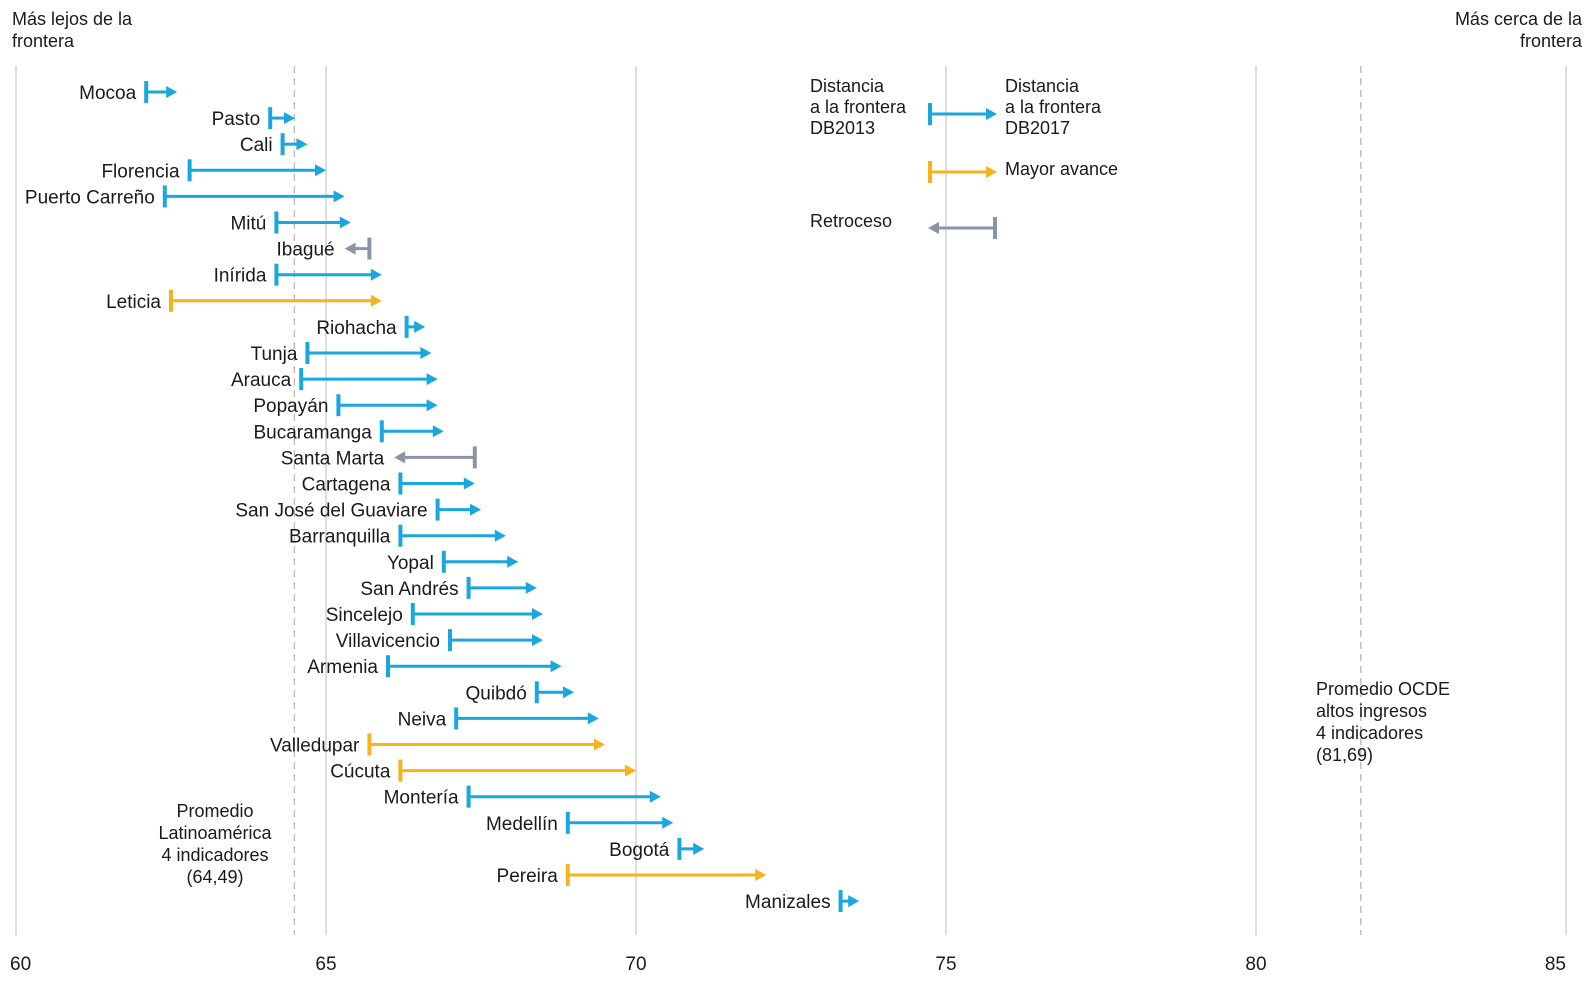 Image resolution: width=1596 pixels, height=991 pixels. I want to click on x-tick-label: 65, so click(325, 964).